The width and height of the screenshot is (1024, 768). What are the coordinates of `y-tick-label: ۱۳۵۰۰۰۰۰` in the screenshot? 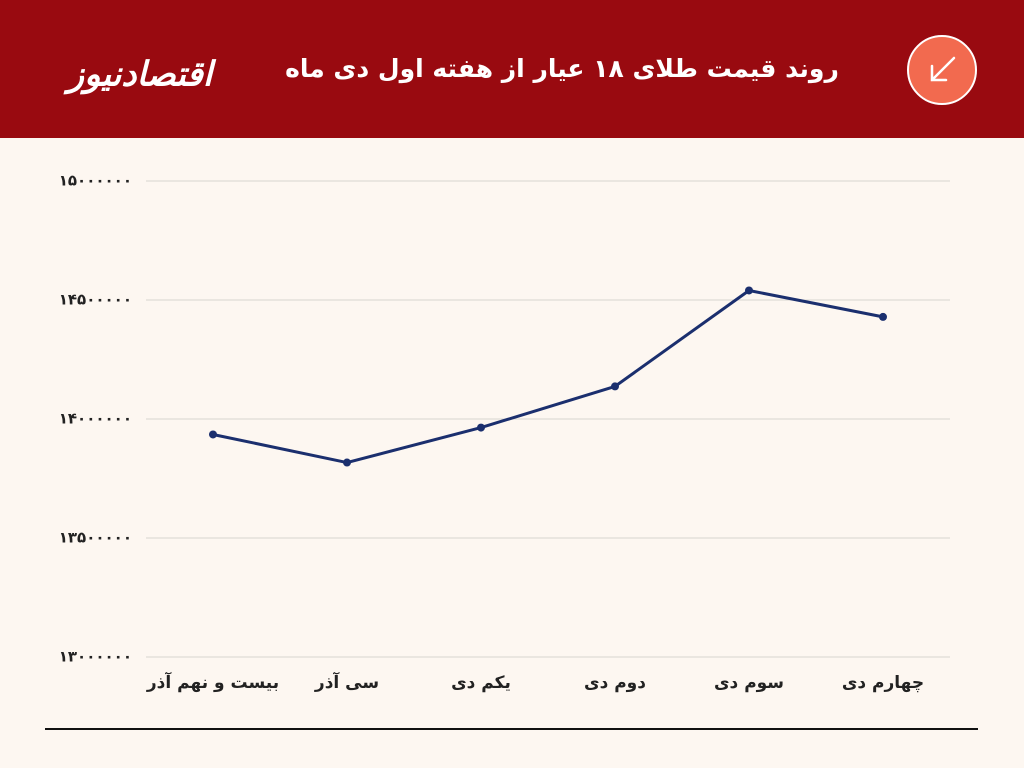 It's located at (95, 538).